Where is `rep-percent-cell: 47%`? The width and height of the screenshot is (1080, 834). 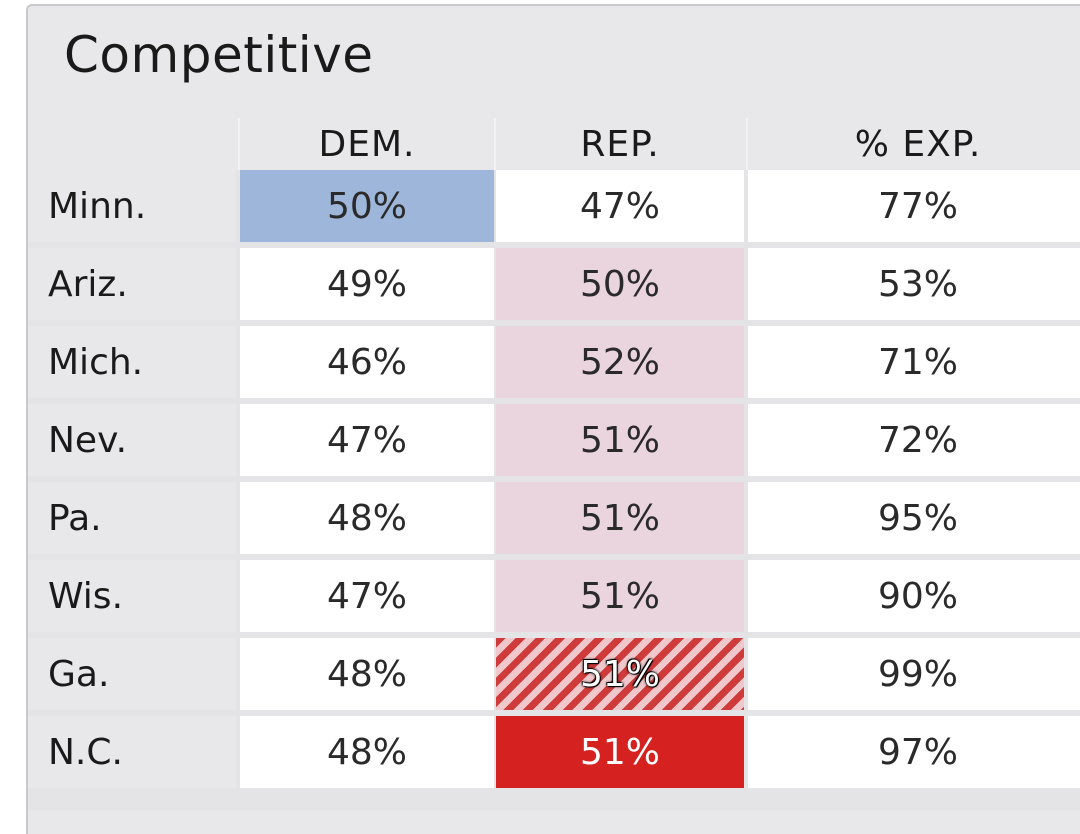
rep-percent-cell: 47% is located at coordinates (620, 206).